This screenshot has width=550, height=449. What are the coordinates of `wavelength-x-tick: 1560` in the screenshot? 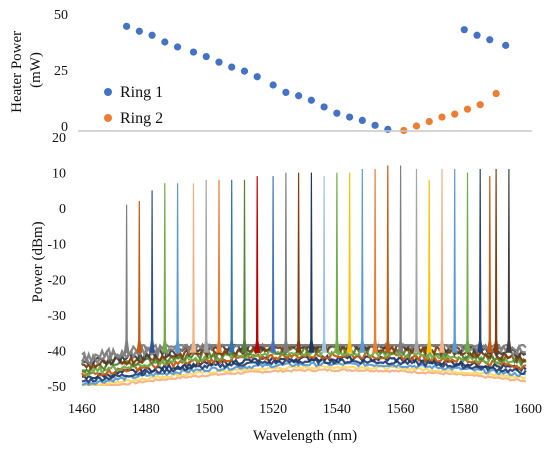 It's located at (401, 409).